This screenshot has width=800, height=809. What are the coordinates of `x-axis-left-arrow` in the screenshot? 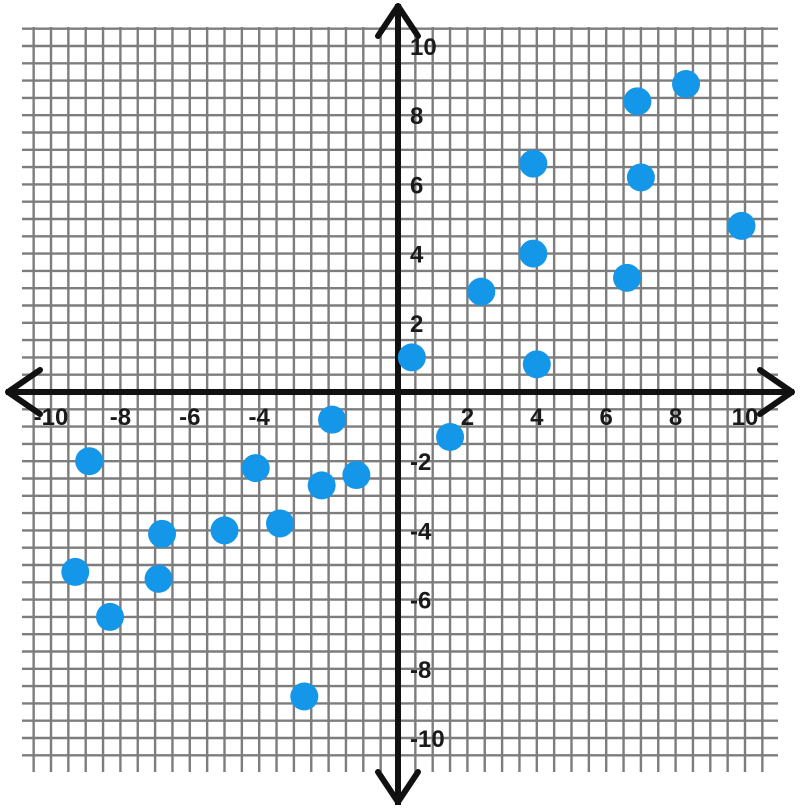 It's located at (24, 392).